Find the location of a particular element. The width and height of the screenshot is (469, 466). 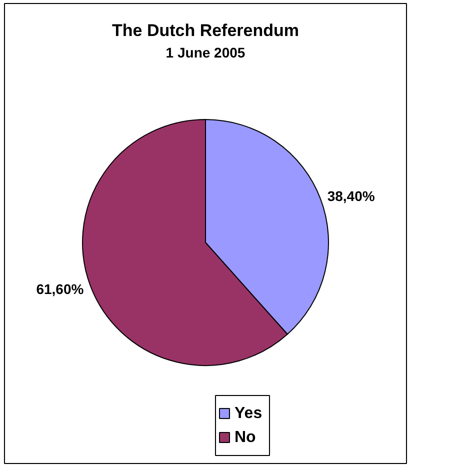

data-label: 61,60% is located at coordinates (60, 288).